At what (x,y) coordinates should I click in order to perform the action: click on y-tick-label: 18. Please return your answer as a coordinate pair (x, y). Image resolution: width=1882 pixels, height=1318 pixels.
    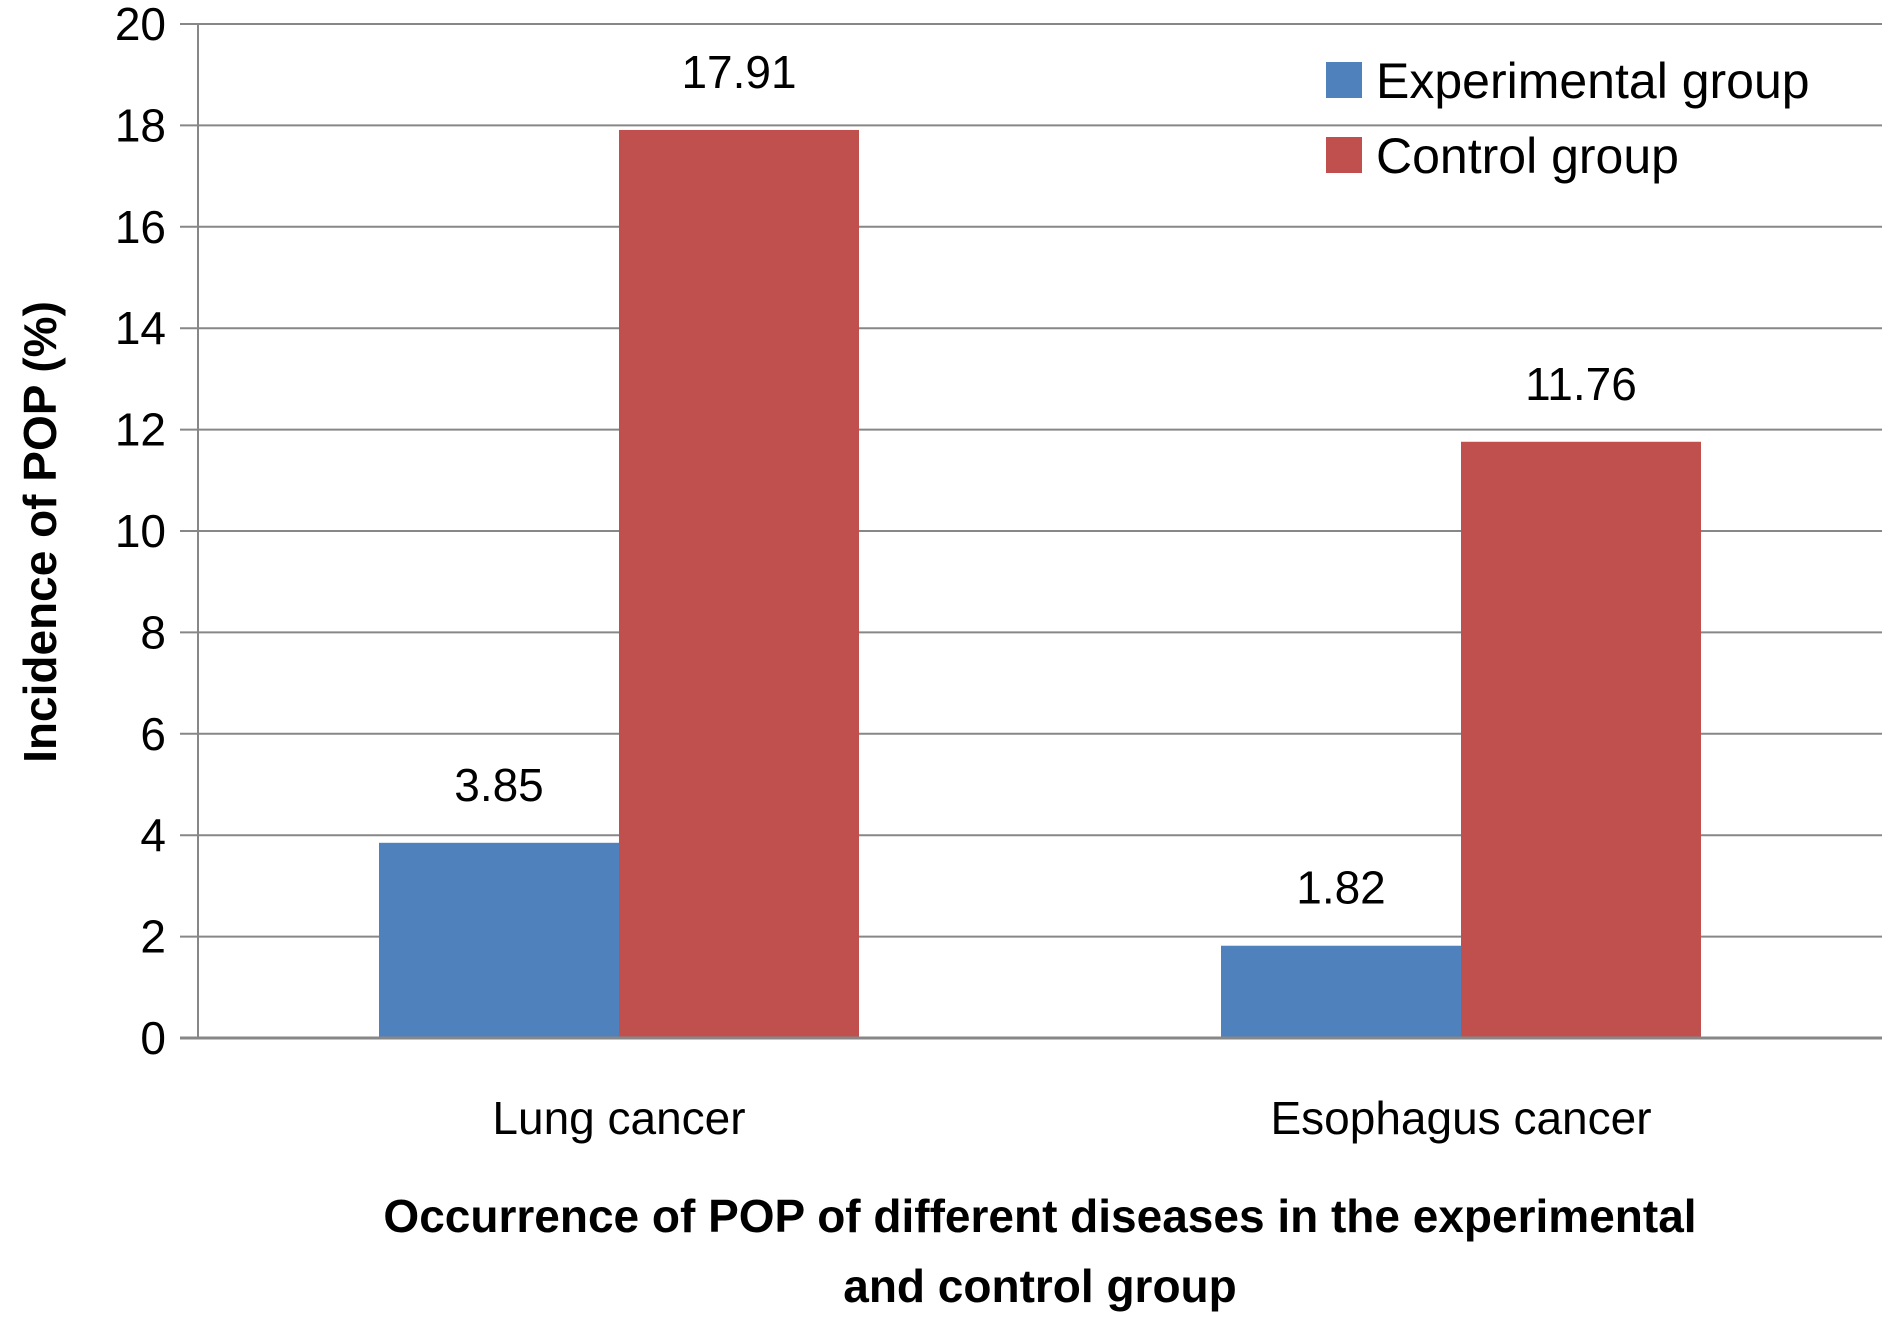
    Looking at the image, I should click on (140, 125).